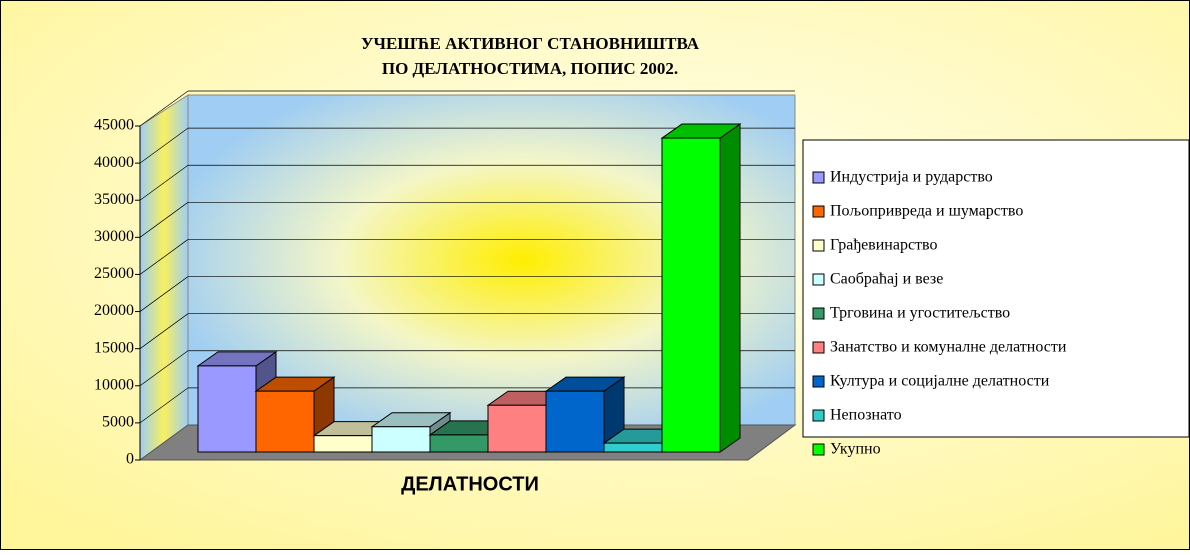 This screenshot has width=1190, height=555. What do you see at coordinates (118, 422) in the screenshot?
I see `y-tick-label: 5000` at bounding box center [118, 422].